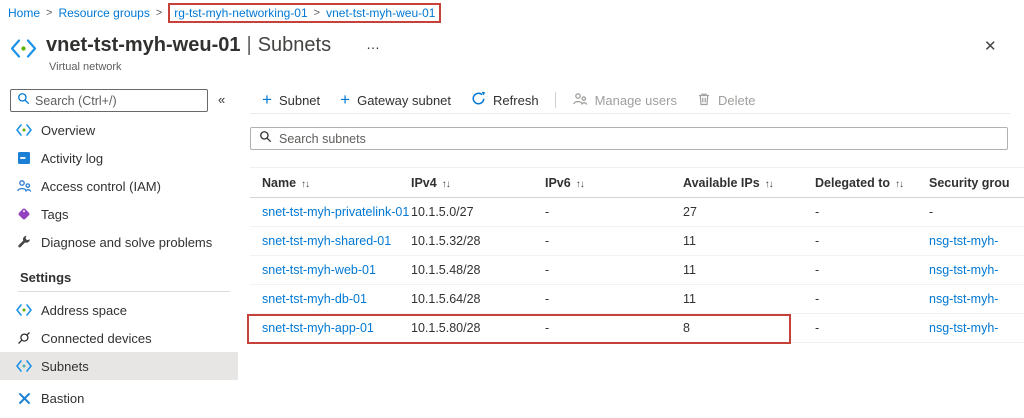 The image size is (1024, 418). What do you see at coordinates (24, 338) in the screenshot?
I see `connected-devices-icon` at bounding box center [24, 338].